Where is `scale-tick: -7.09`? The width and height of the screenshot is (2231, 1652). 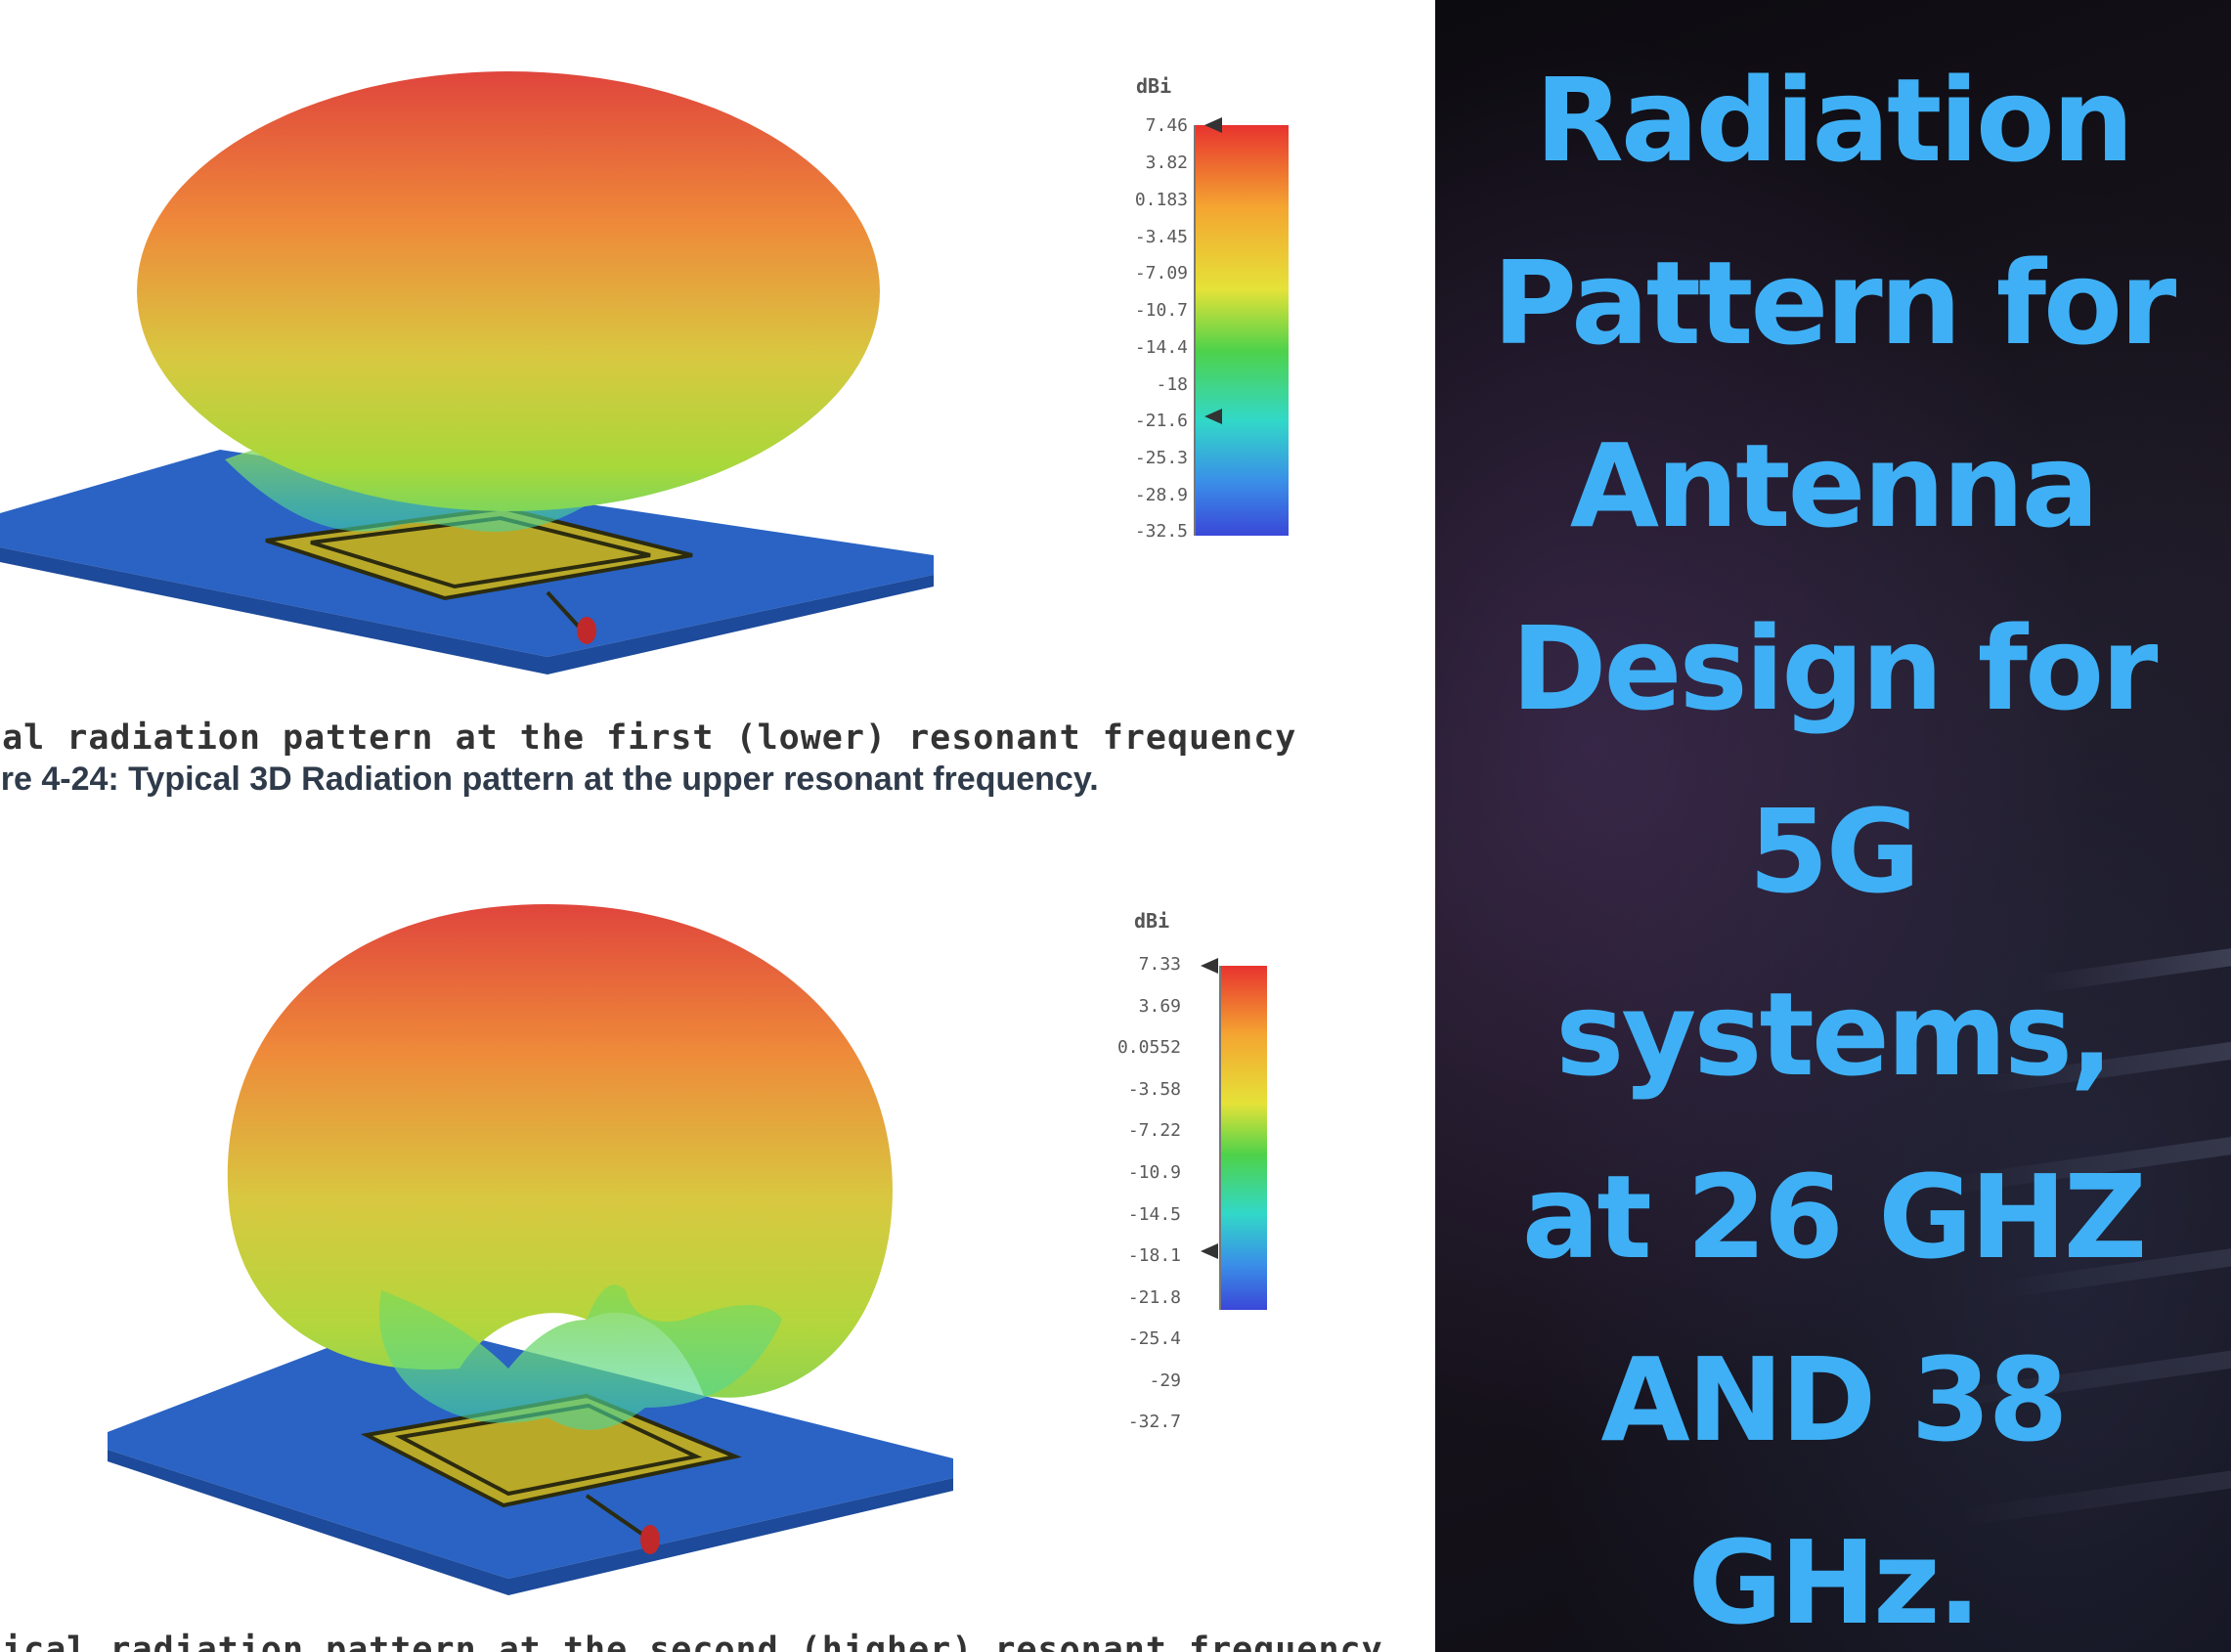 scale-tick: -7.09 is located at coordinates (1161, 273).